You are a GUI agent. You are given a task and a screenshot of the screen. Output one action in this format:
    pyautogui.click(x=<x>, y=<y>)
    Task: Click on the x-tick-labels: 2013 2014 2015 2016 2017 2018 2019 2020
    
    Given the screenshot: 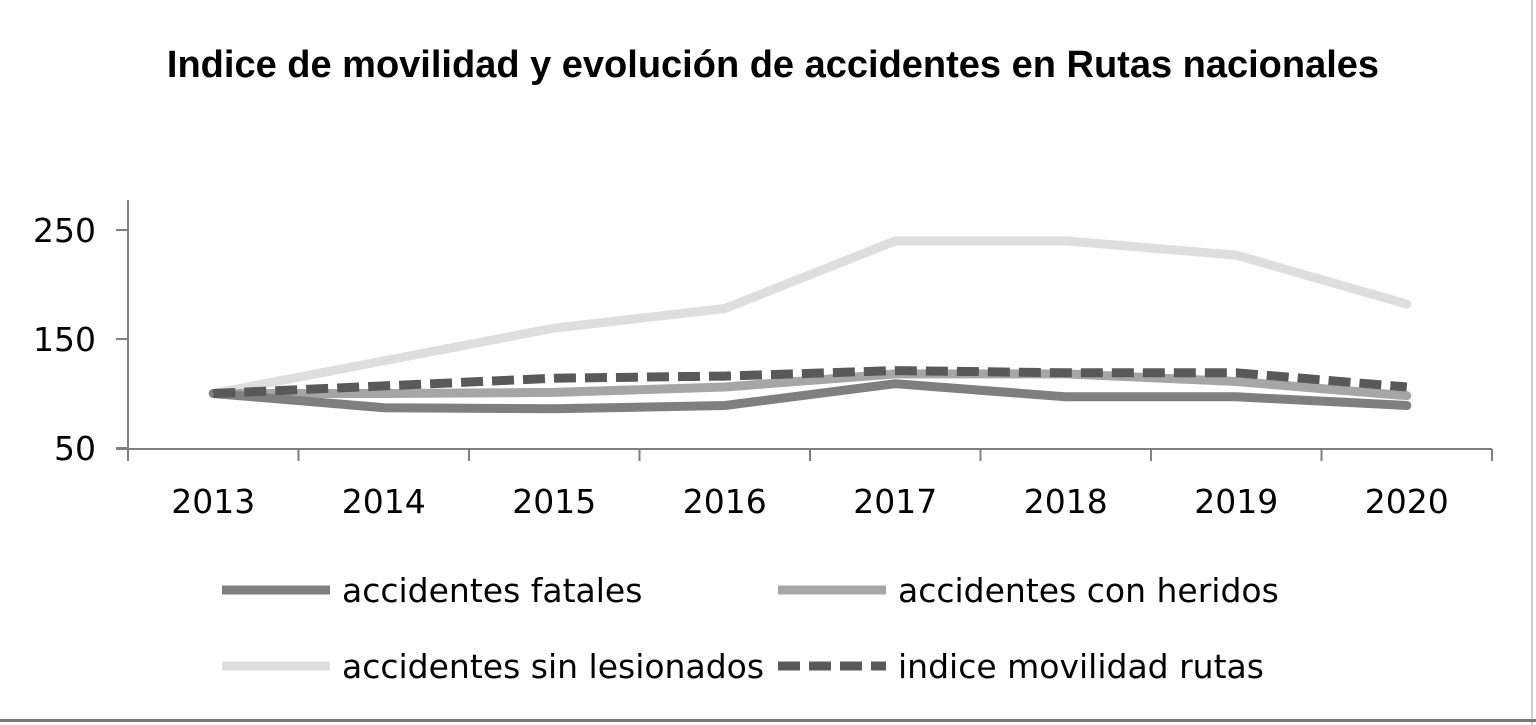 What is the action you would take?
    pyautogui.click(x=809, y=501)
    